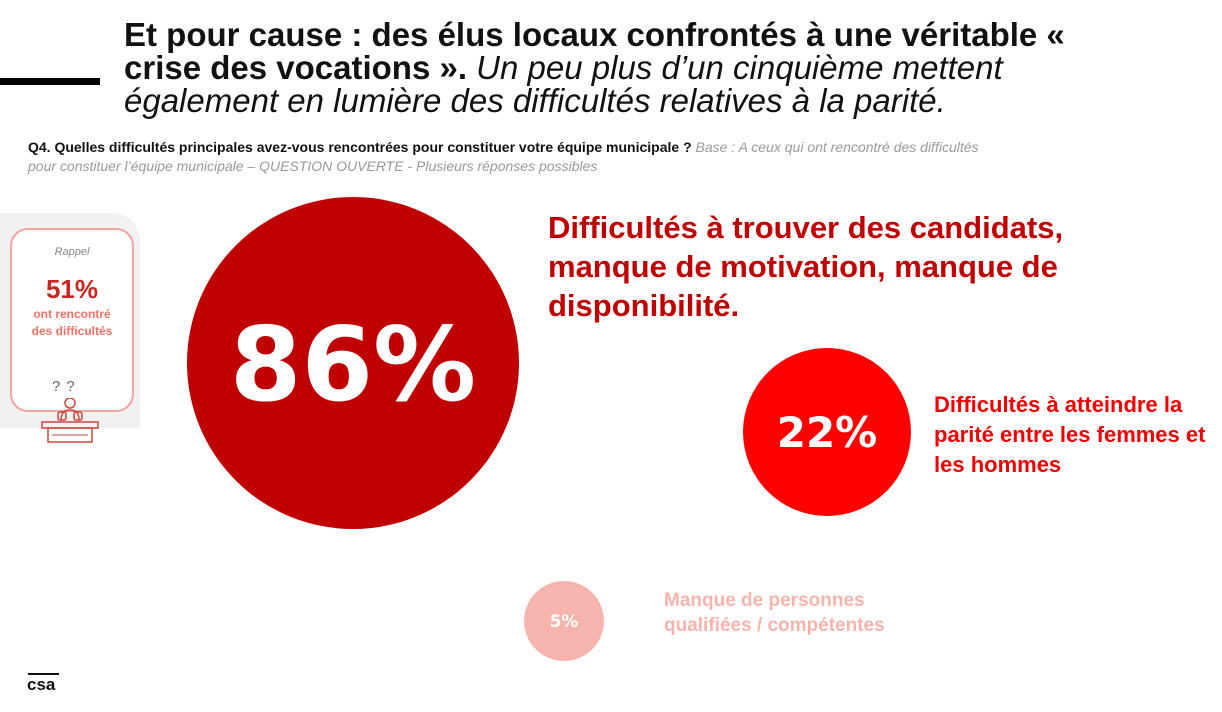 The image size is (1222, 712). I want to click on rappel-text: ont rencontré des difficultés, so click(72, 322).